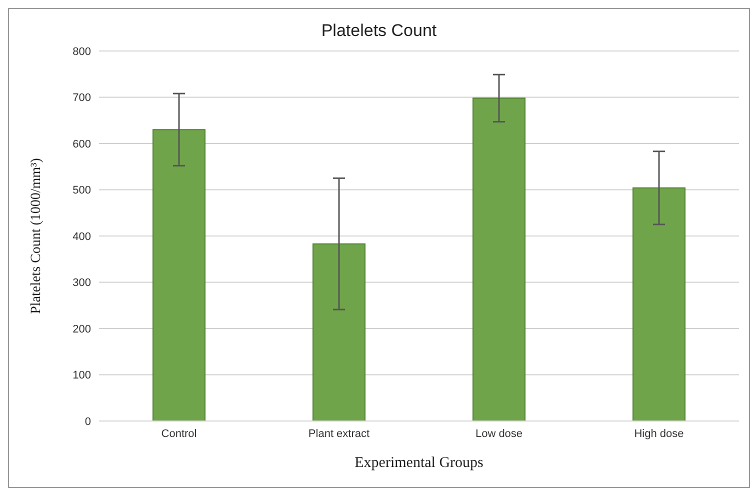  Describe the element at coordinates (81, 190) in the screenshot. I see `y-tick-label: 500` at that location.